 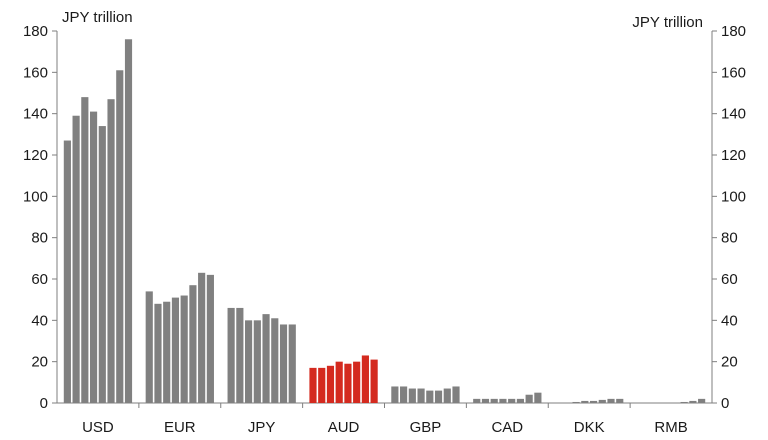 What do you see at coordinates (39, 279) in the screenshot?
I see `left-axis-tick-label: 60` at bounding box center [39, 279].